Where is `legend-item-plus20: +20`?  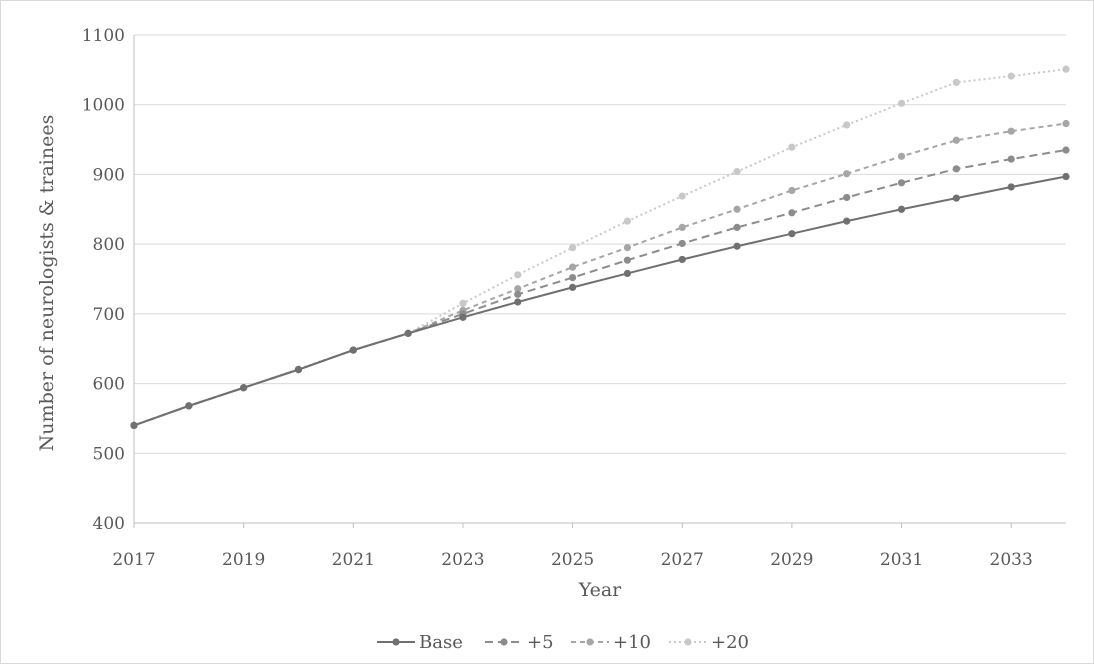 legend-item-plus20: +20 is located at coordinates (709, 642).